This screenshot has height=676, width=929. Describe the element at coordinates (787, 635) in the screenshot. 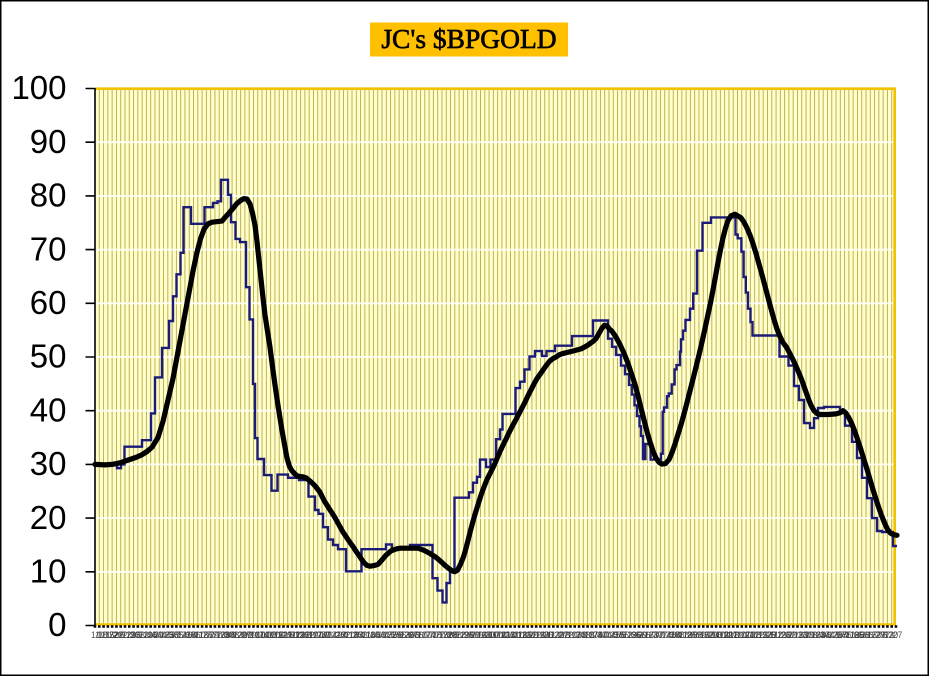

I see `svg-text: 2/2` at that location.